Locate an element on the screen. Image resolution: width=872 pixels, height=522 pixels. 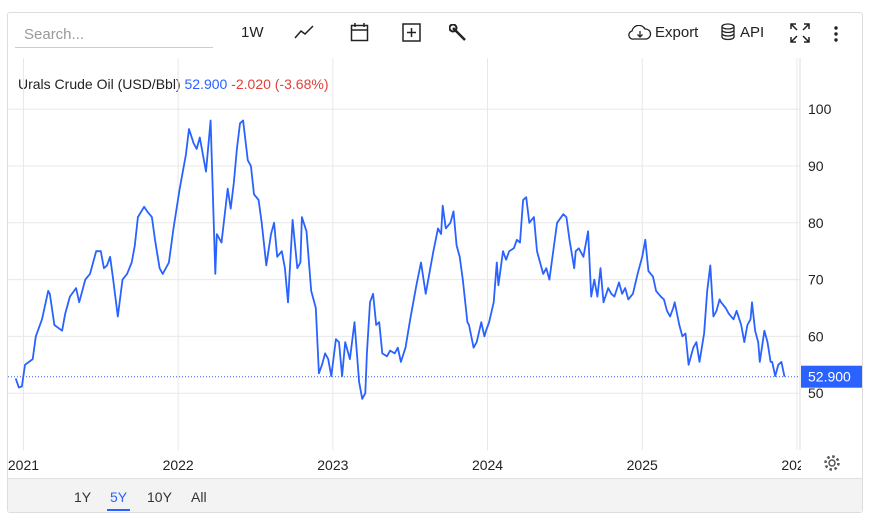
menu-icon is located at coordinates (836, 34).